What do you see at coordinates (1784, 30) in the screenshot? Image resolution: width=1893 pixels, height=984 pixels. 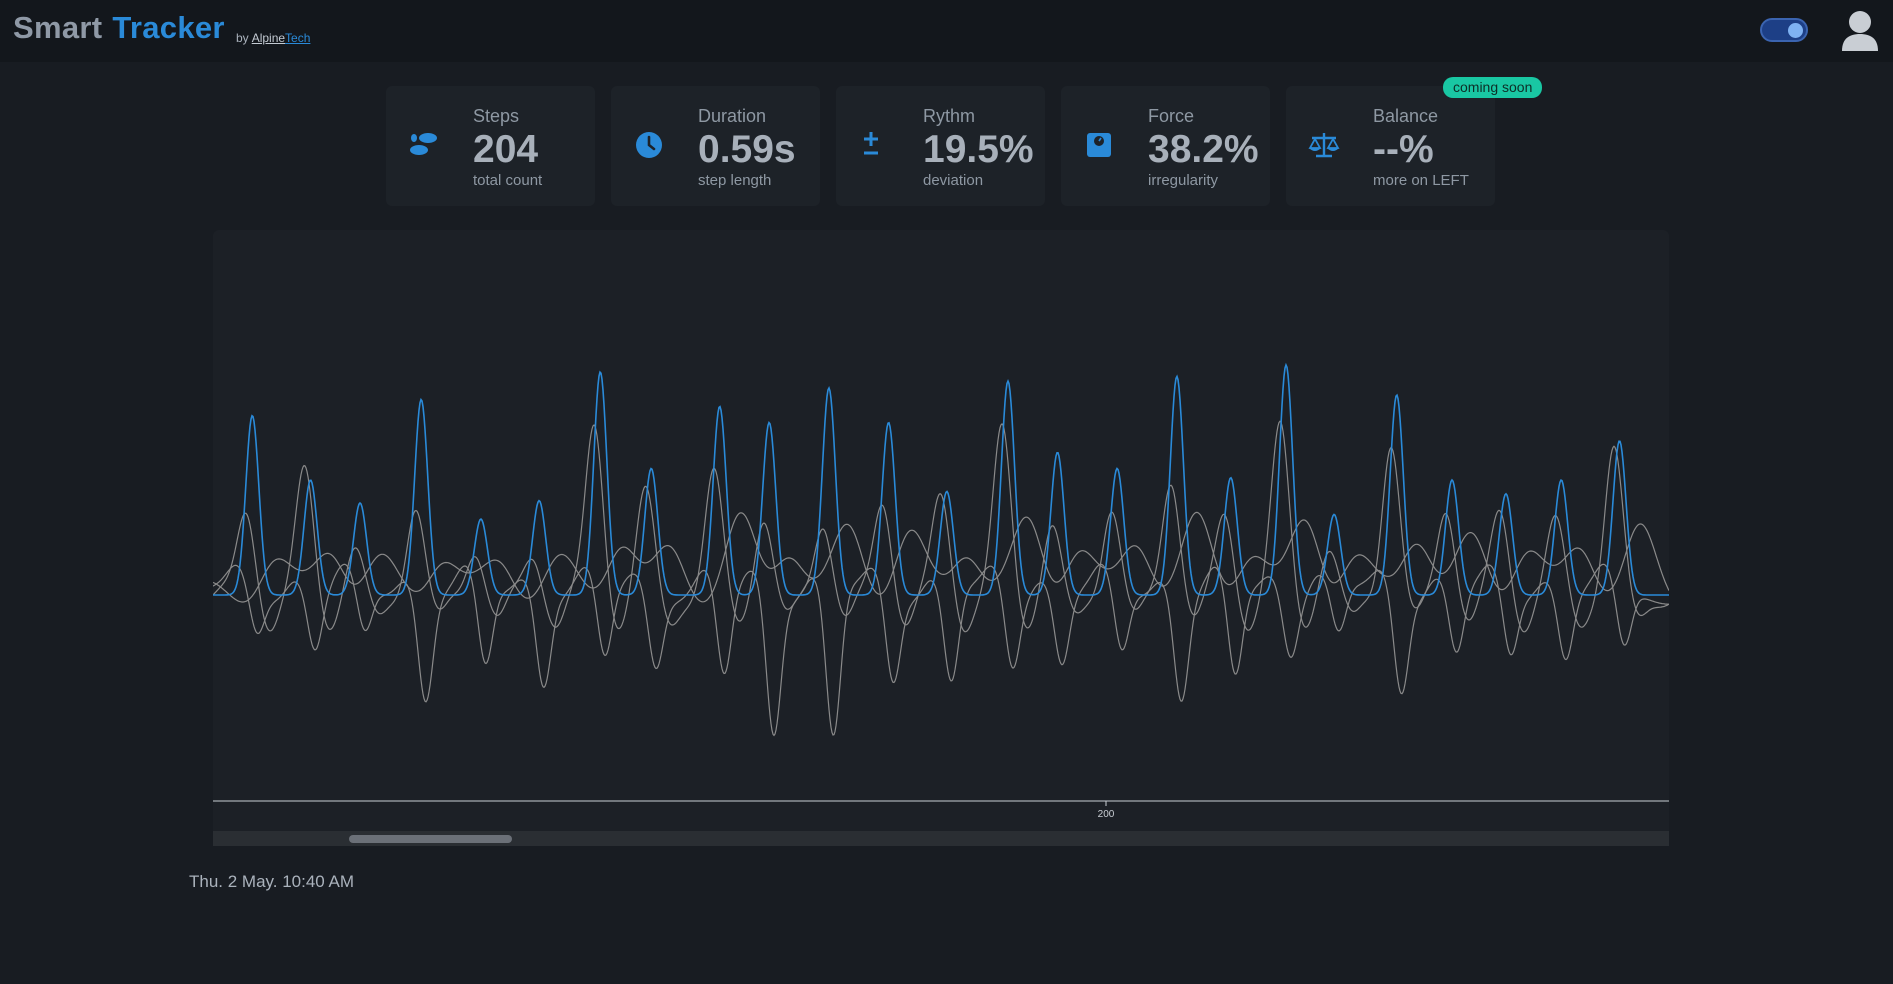 I see `theme-toggle` at bounding box center [1784, 30].